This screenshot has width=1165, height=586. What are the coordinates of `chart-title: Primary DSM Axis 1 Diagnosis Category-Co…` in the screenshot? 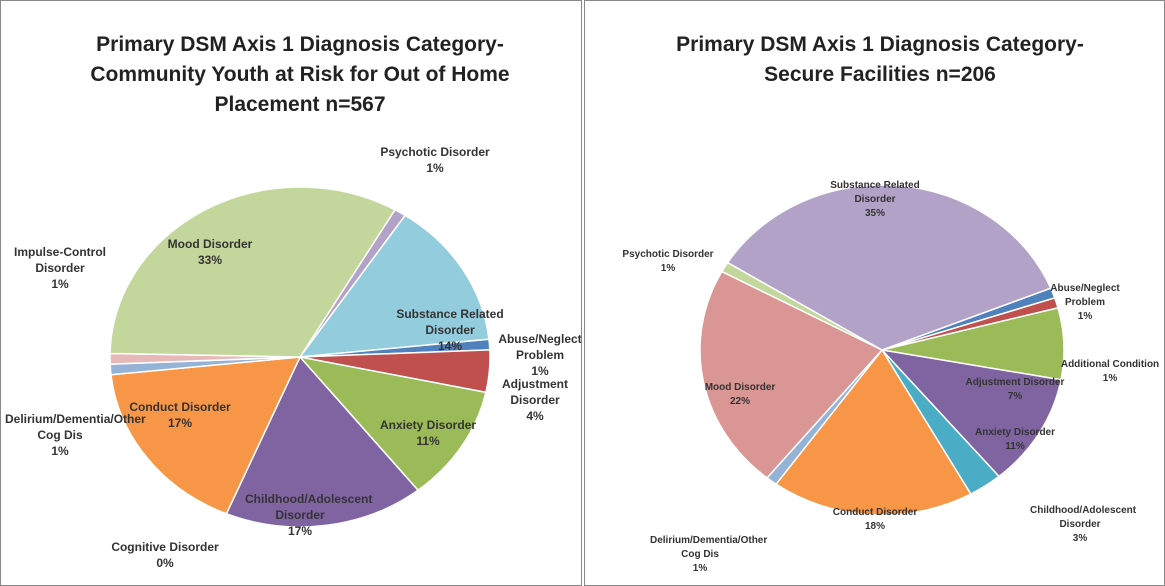 It's located at (300, 74).